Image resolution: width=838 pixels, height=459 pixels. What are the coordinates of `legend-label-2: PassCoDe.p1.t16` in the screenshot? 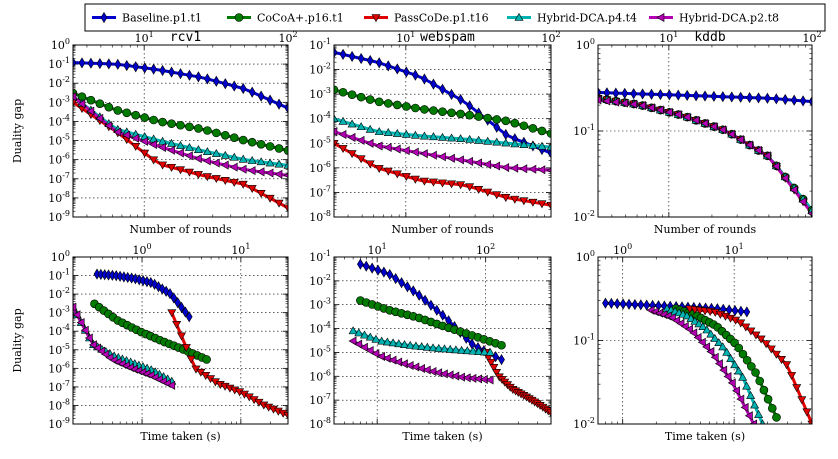 It's located at (441, 18).